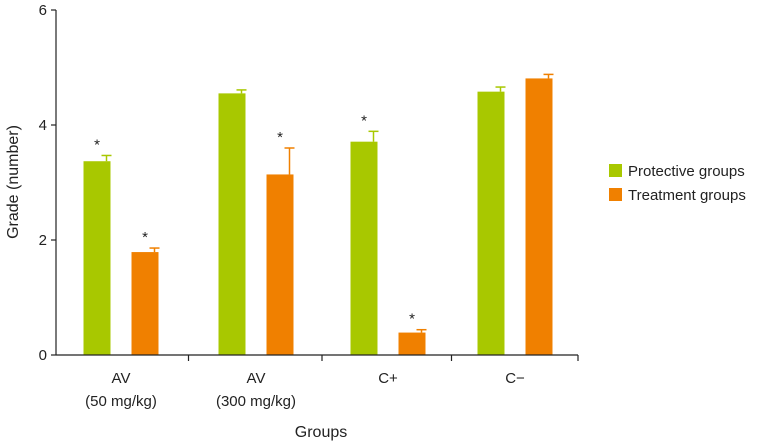 The image size is (761, 444). Describe the element at coordinates (515, 378) in the screenshot. I see `category-label-line1: C−` at that location.